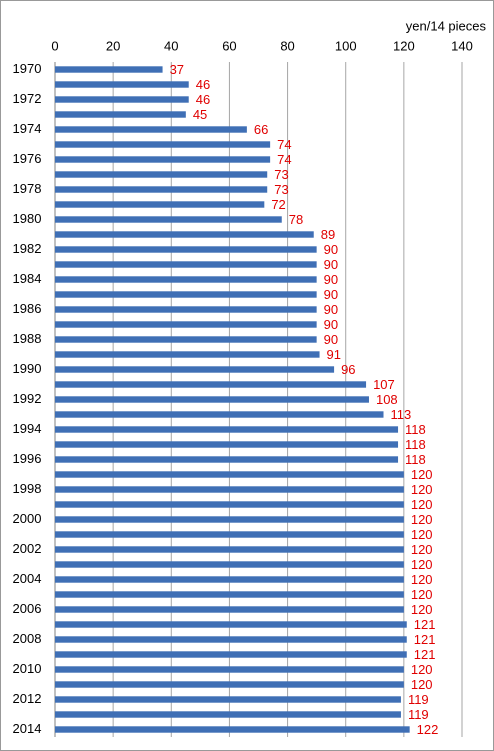  What do you see at coordinates (27, 608) in the screenshot?
I see `y-tick-label: 2006` at bounding box center [27, 608].